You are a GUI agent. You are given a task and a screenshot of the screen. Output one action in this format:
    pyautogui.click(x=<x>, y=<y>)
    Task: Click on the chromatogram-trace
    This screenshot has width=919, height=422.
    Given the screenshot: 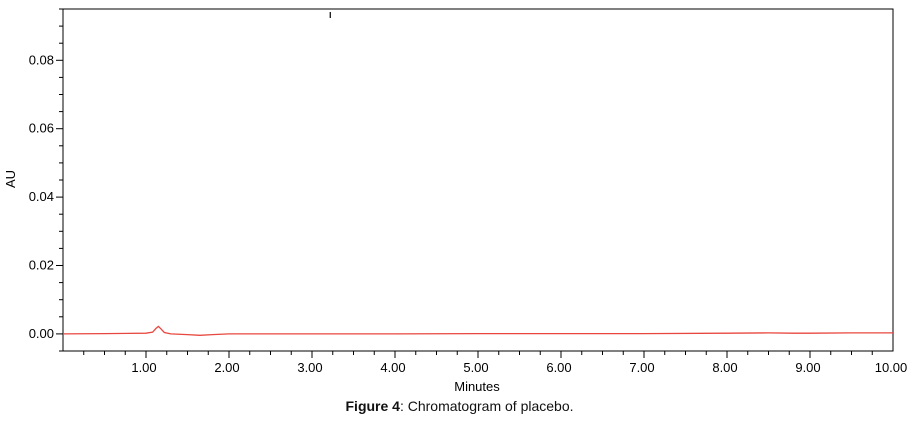 What is the action you would take?
    pyautogui.click(x=477, y=330)
    